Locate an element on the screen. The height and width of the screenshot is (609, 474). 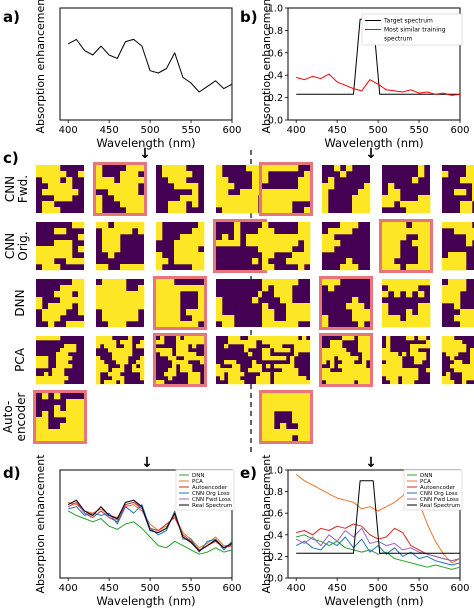
row-label-text: DNN is located at coordinates (20, 302).